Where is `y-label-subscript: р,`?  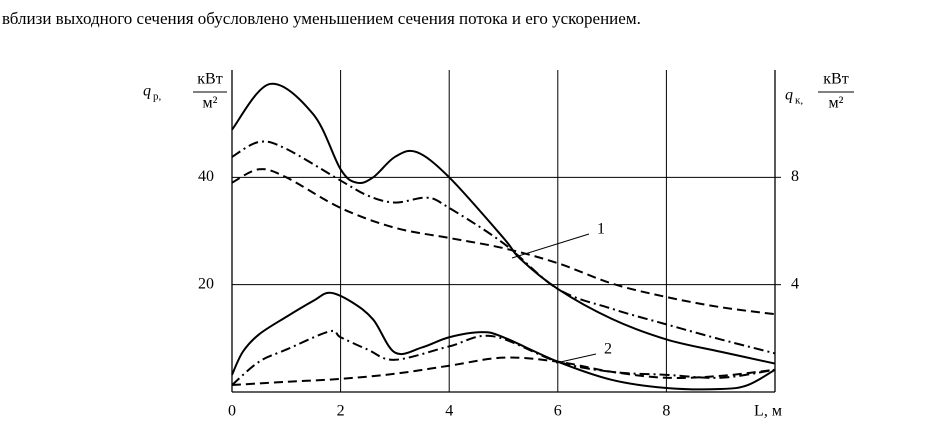
y-label-subscript: р, is located at coordinates (157, 97).